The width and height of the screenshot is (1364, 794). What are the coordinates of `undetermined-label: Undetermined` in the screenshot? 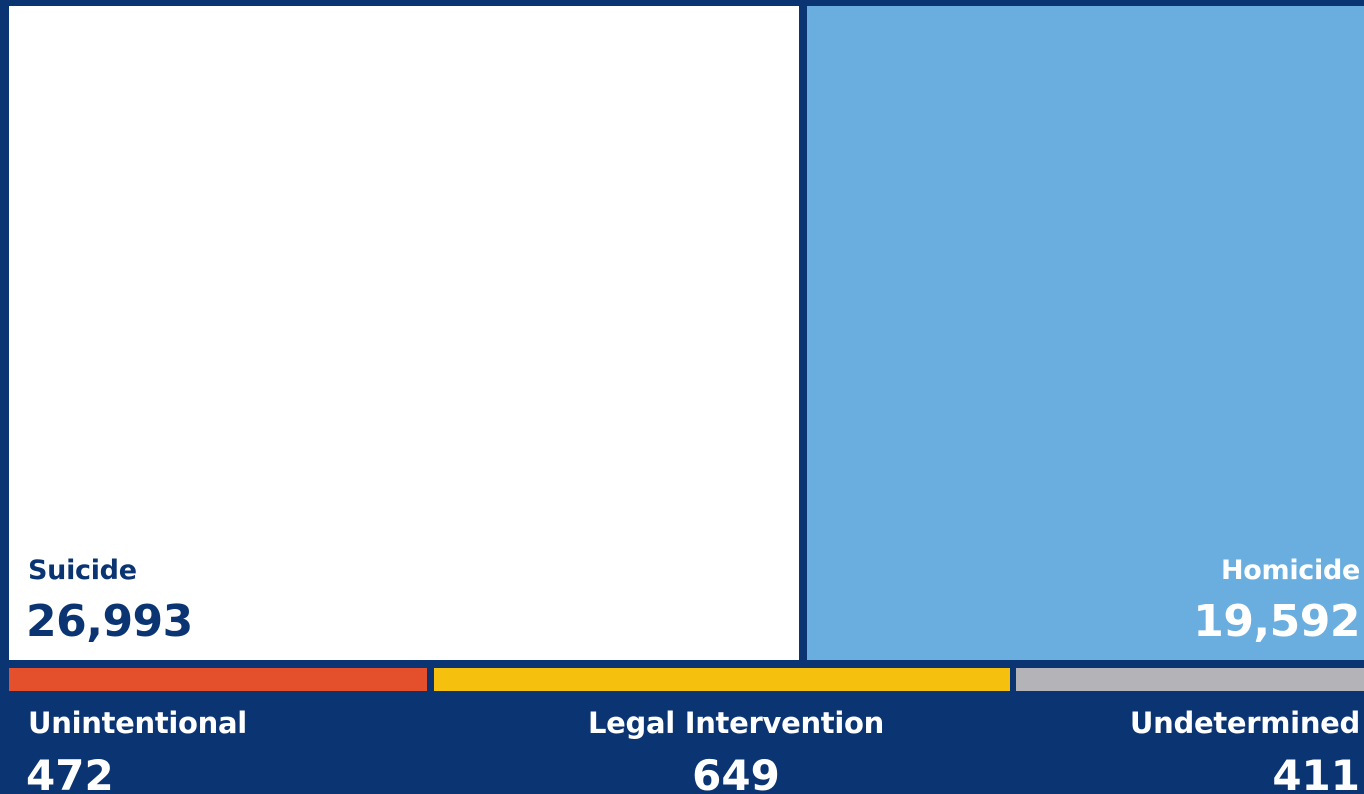 It's located at (1244, 723).